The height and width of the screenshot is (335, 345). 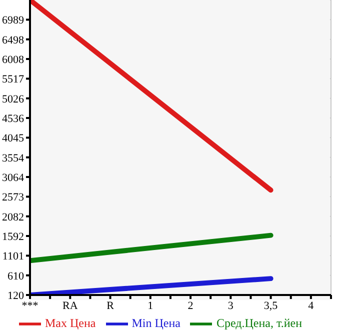 I want to click on y-tick-label: 610, so click(x=16, y=276).